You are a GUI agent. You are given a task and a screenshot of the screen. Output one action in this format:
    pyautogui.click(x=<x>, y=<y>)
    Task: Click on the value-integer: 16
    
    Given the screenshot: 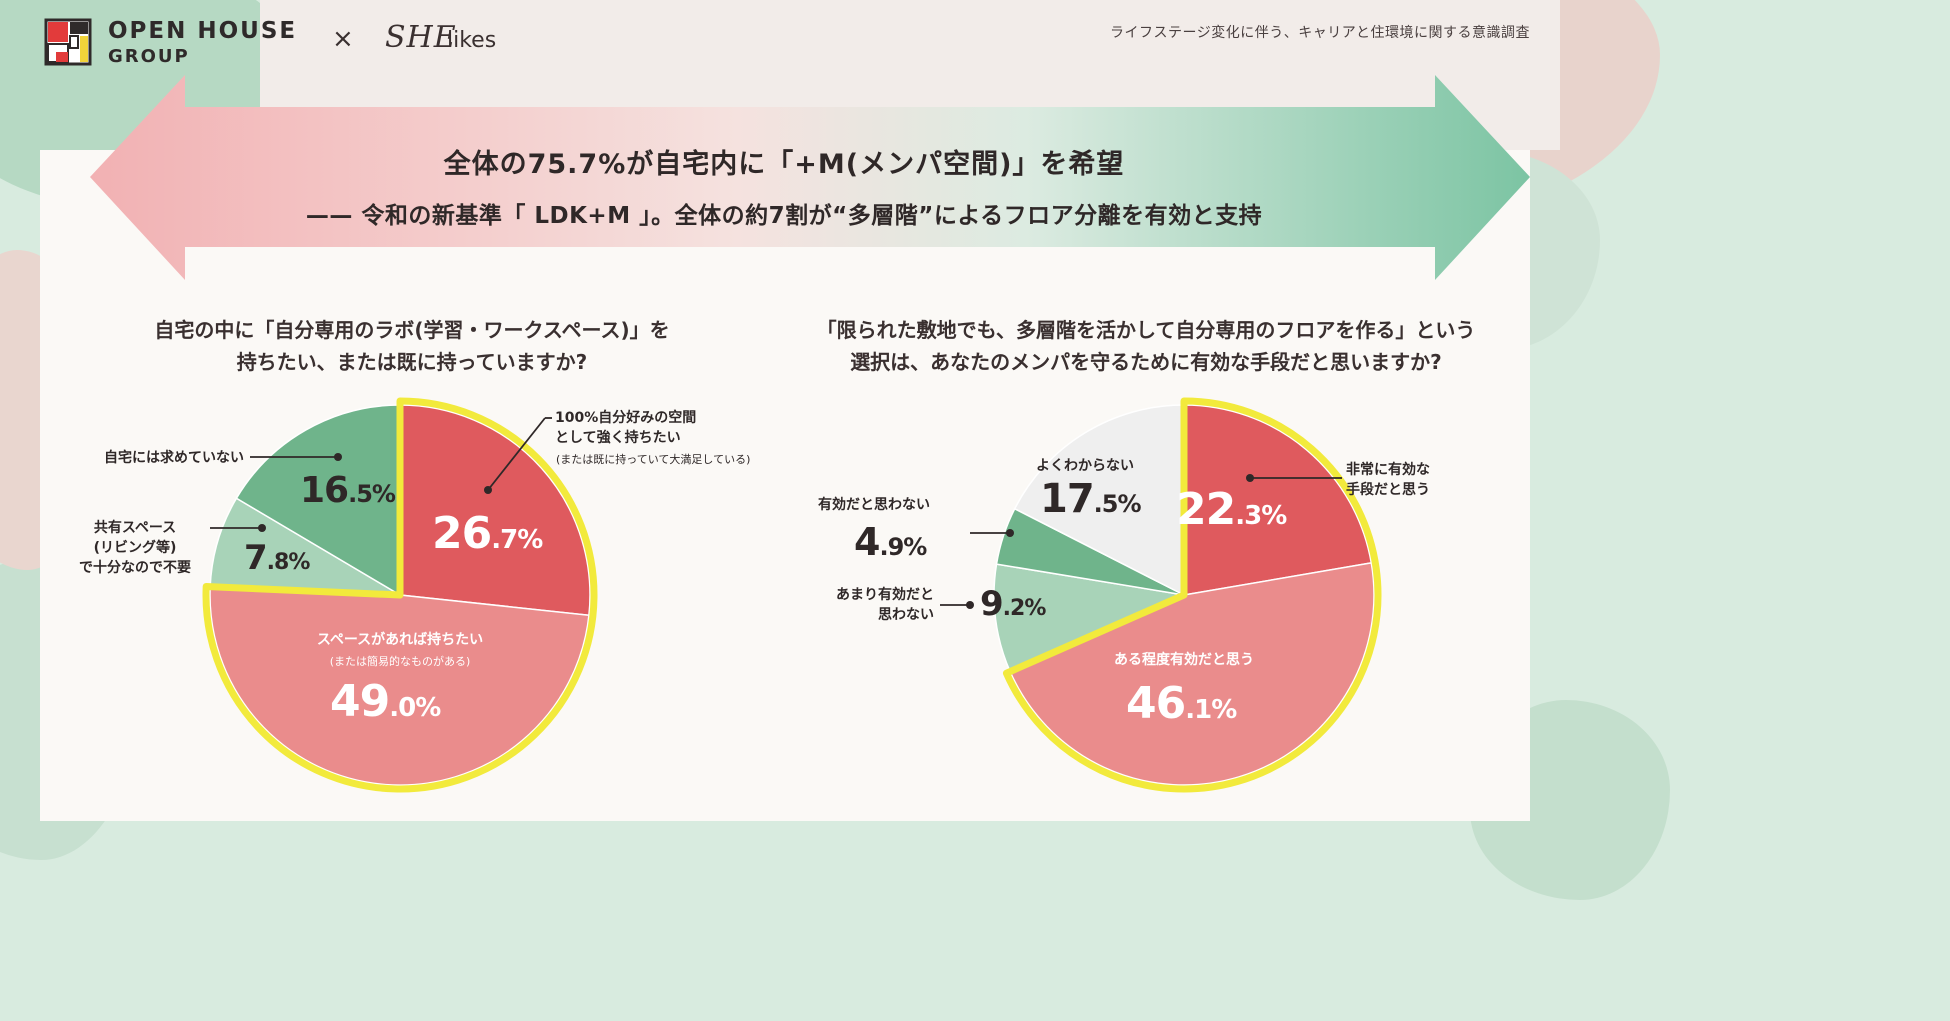 What is the action you would take?
    pyautogui.click(x=324, y=490)
    